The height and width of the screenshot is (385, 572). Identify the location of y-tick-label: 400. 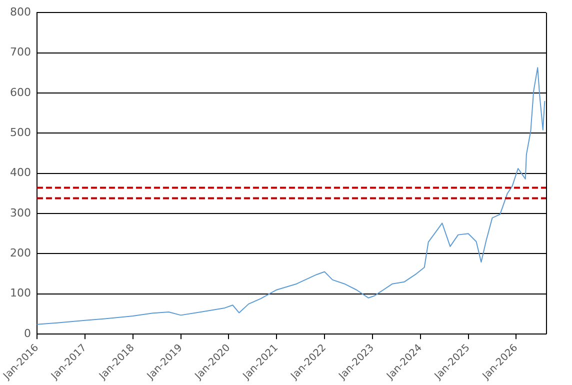
(20, 173).